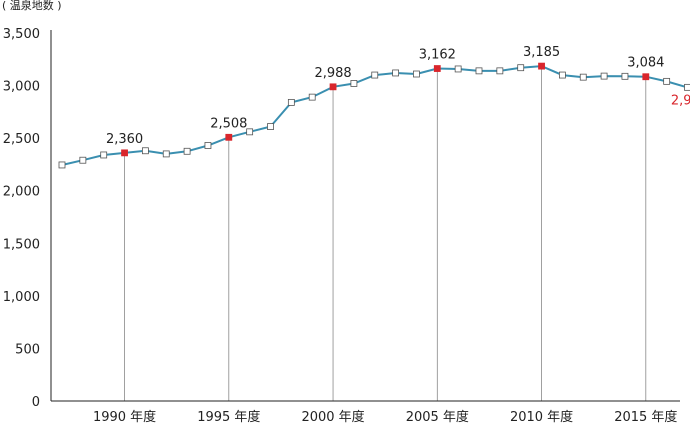 The width and height of the screenshot is (690, 436). I want to click on y-tick-label: 1,500, so click(21, 244).